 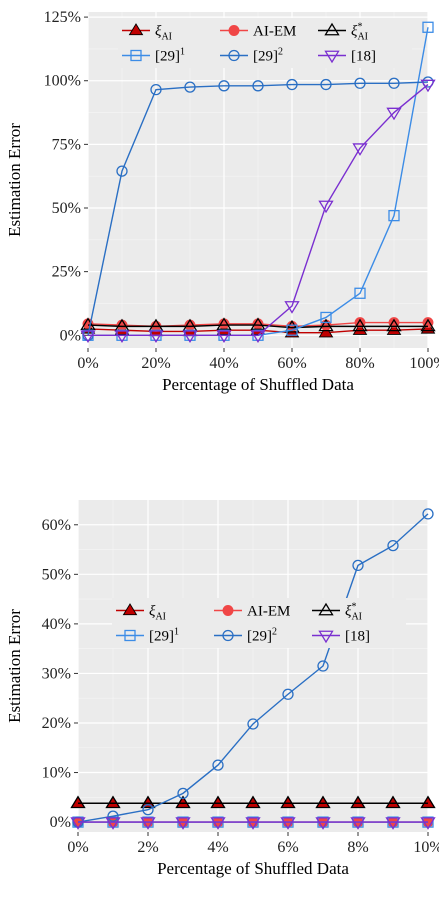 What do you see at coordinates (66, 208) in the screenshot?
I see `y-tick-label: 50%` at bounding box center [66, 208].